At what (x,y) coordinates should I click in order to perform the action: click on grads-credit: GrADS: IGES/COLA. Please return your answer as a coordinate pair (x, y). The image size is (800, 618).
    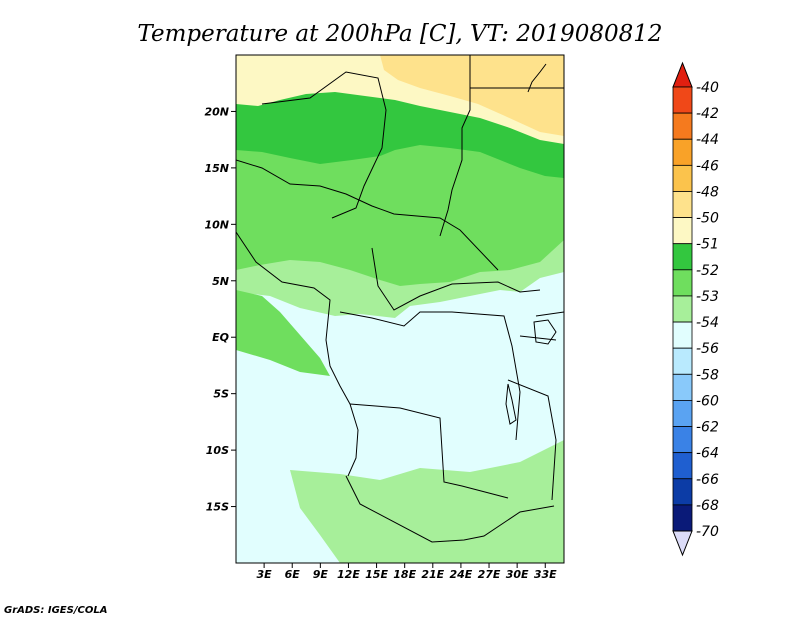
    Looking at the image, I should click on (55, 610).